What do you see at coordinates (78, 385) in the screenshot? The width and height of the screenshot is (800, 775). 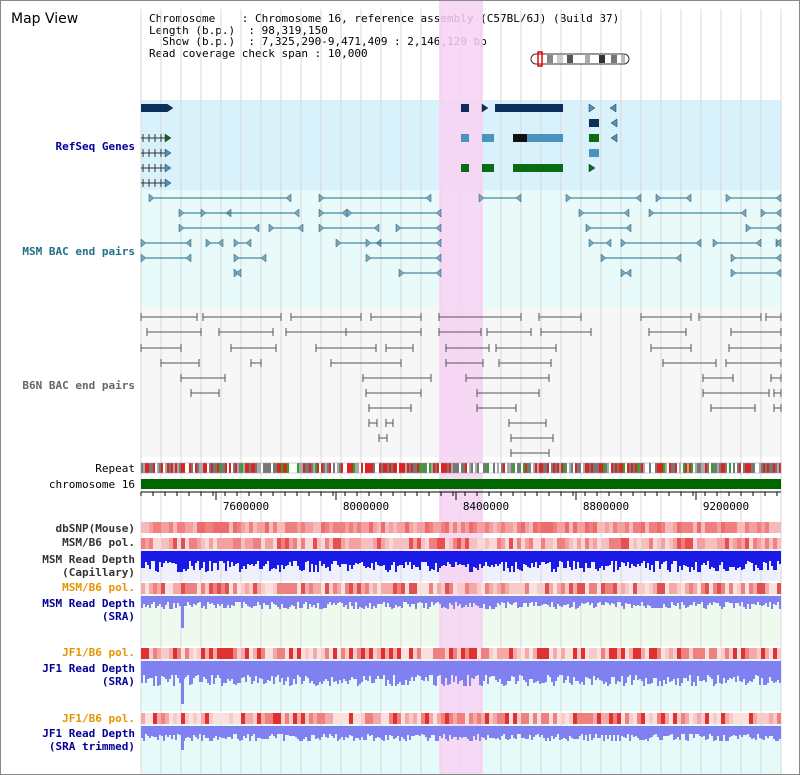 I see `track-label-b6n-bac: B6N BAC end pairs` at bounding box center [78, 385].